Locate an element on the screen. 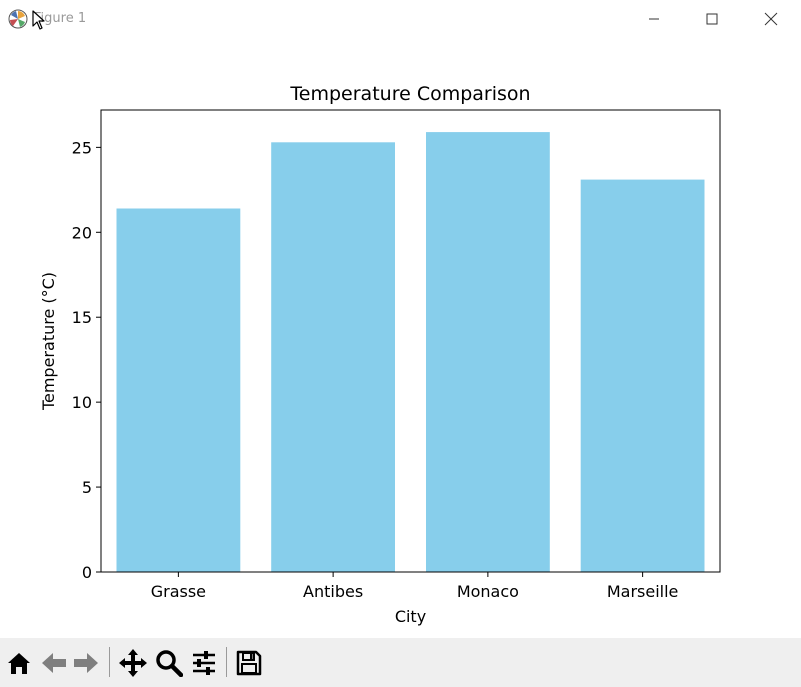  forward-button is located at coordinates (86, 663).